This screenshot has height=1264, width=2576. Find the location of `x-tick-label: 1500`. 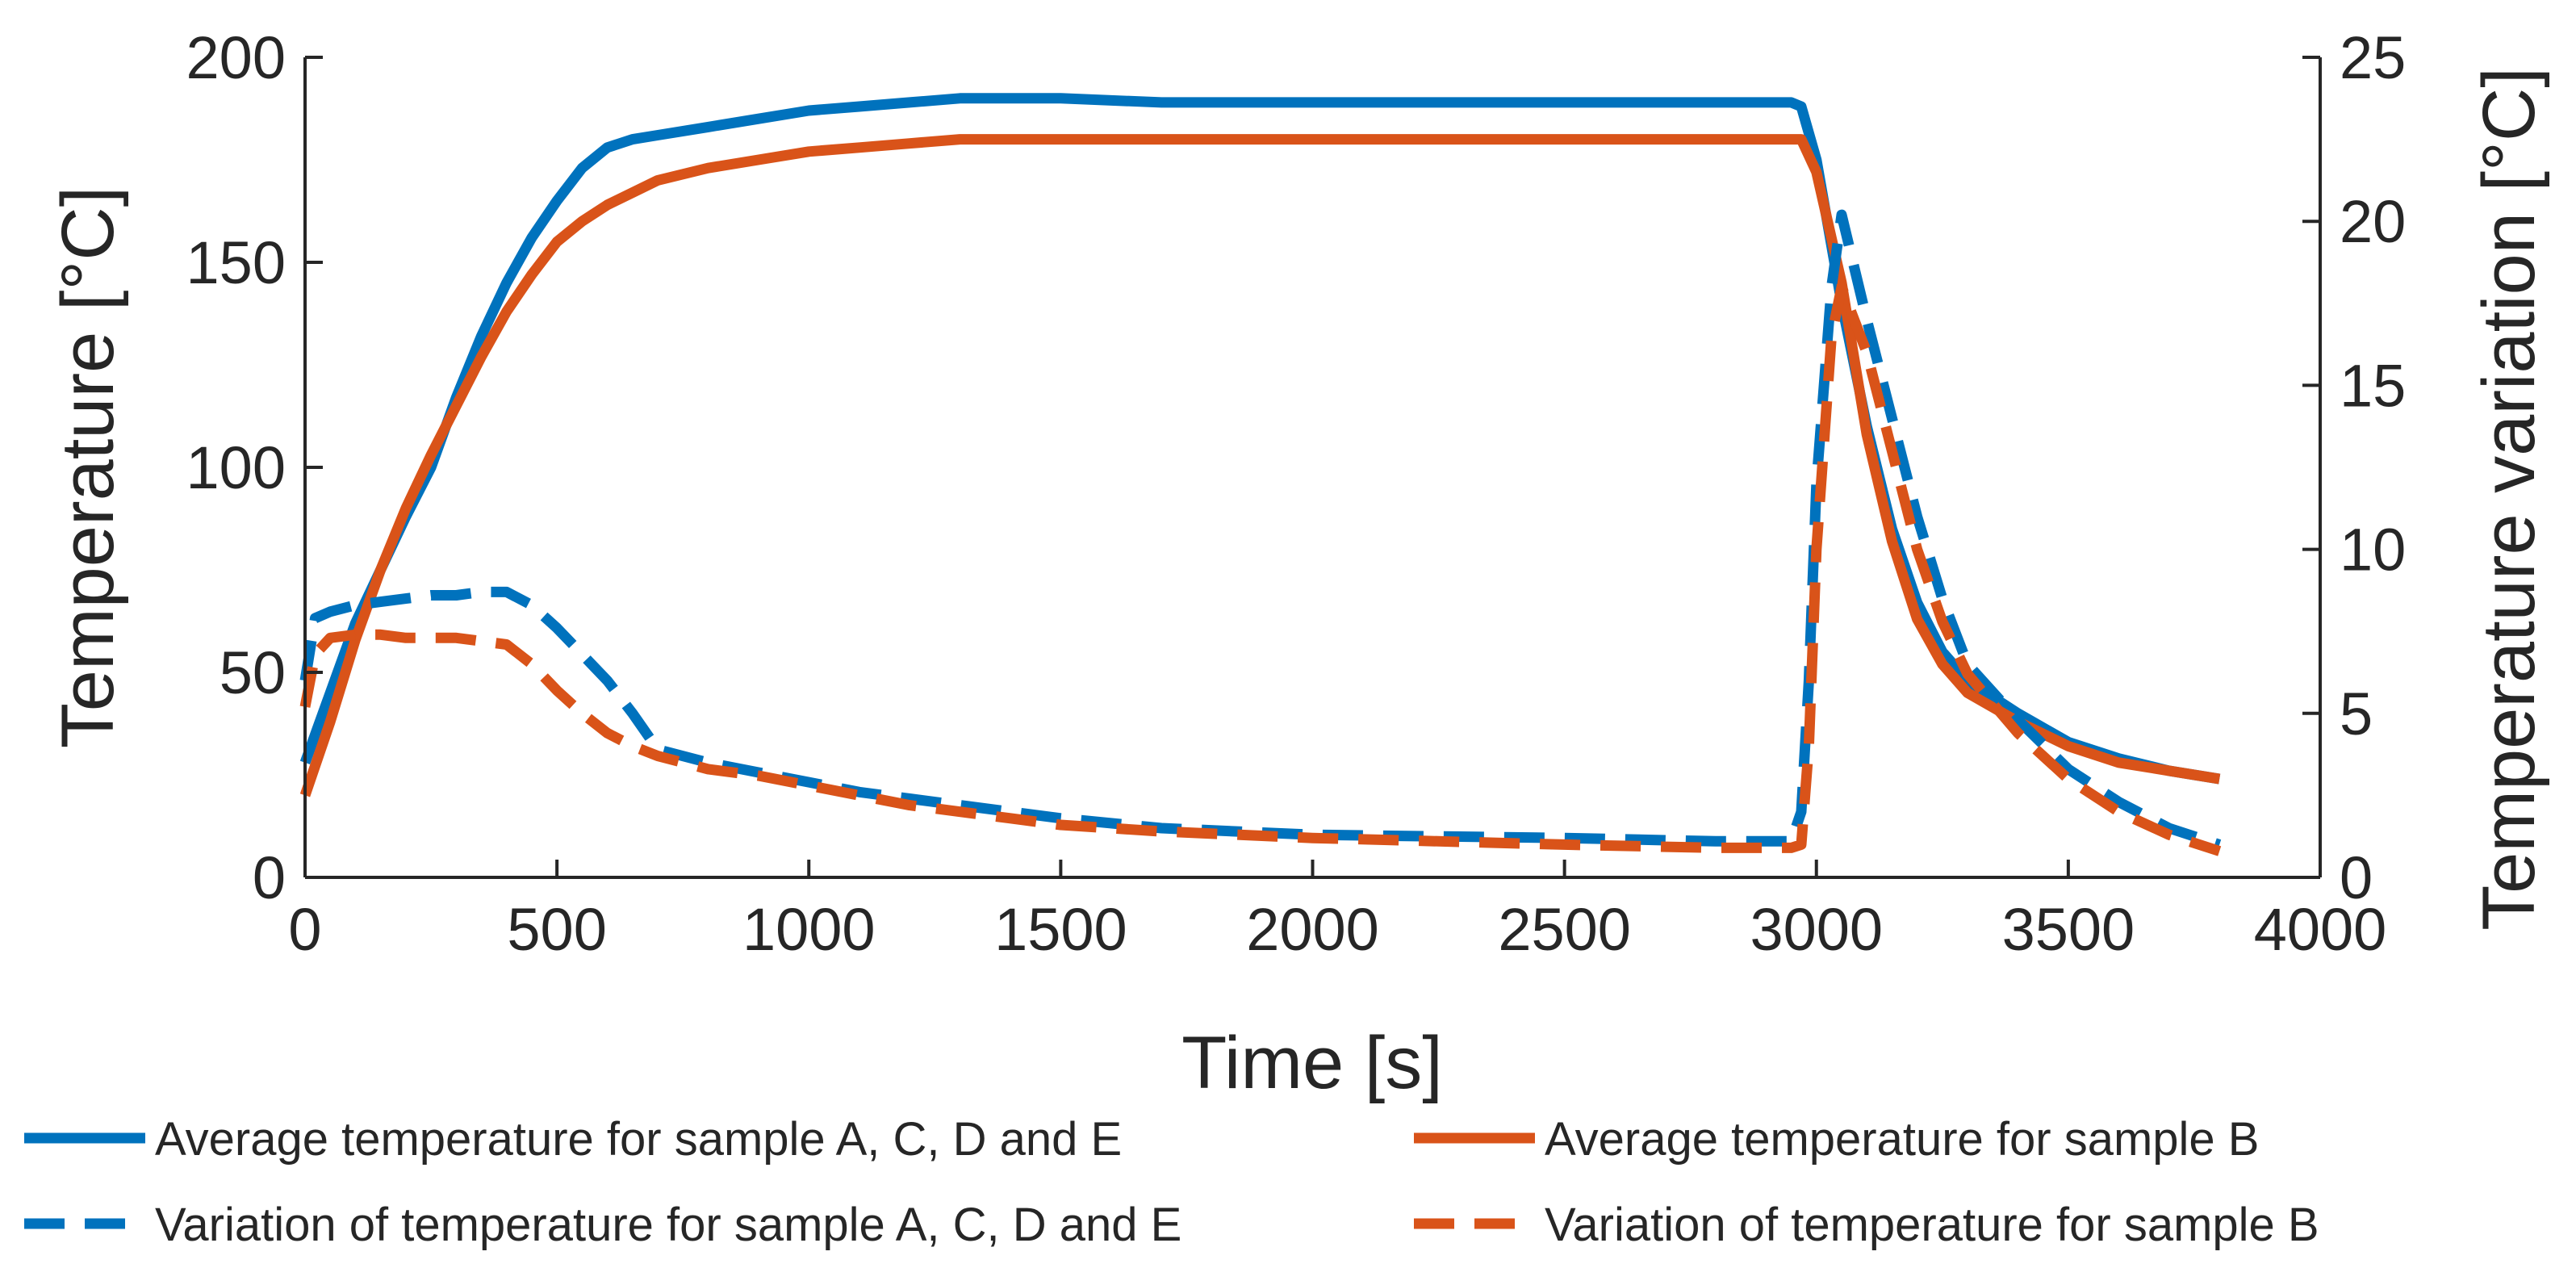

x-tick-label: 1500 is located at coordinates (1060, 929).